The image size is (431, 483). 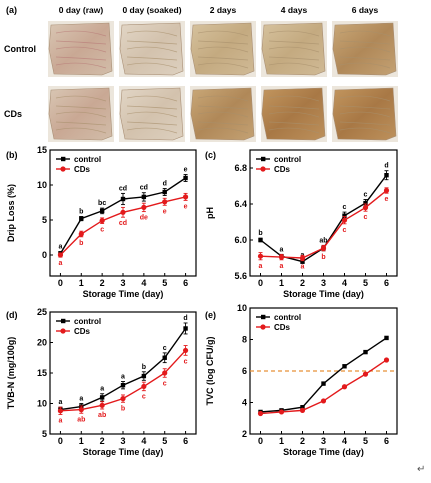 What do you see at coordinates (323, 240) in the screenshot?
I see `significance-letter: ab` at bounding box center [323, 240].